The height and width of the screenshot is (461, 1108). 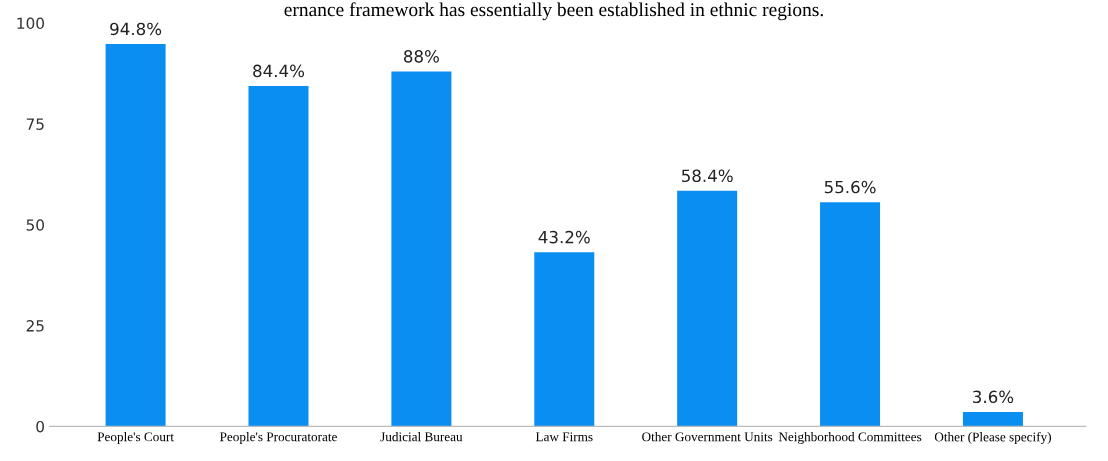 I want to click on x-tick-label: Other Government Units, so click(x=707, y=436).